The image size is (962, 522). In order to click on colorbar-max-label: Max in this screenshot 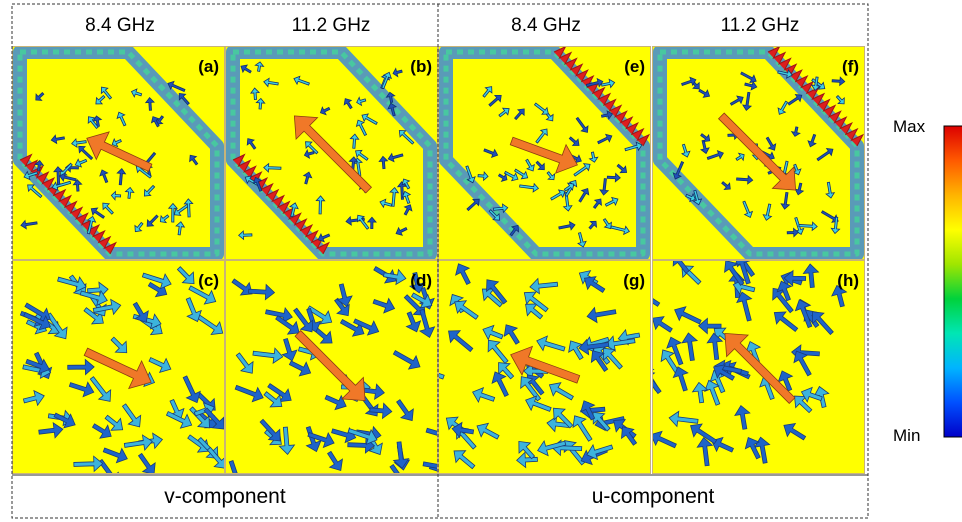, I will do `click(909, 126)`.